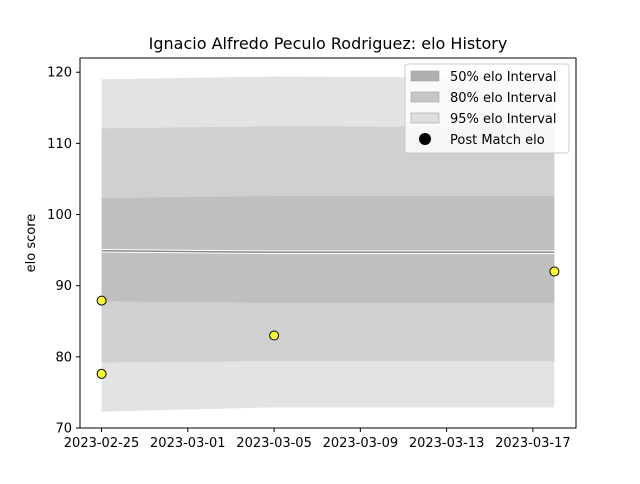 The image size is (640, 484). I want to click on y-tick-label: 80, so click(63, 357).